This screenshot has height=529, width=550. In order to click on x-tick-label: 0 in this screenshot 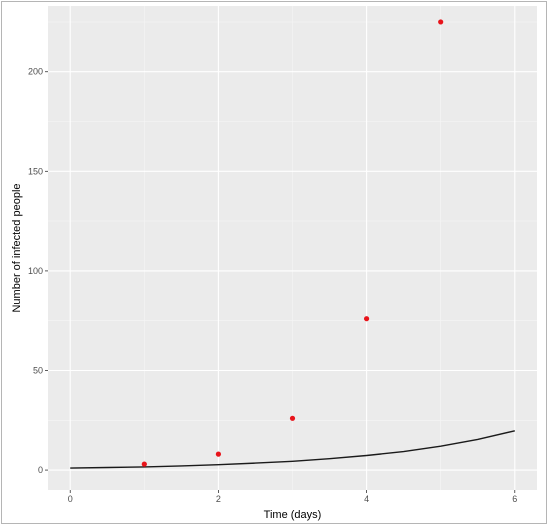, I will do `click(70, 499)`.